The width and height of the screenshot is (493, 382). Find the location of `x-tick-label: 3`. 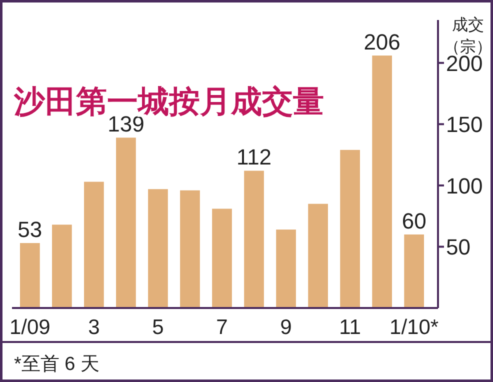

x-tick-label: 3 is located at coordinates (94, 327).